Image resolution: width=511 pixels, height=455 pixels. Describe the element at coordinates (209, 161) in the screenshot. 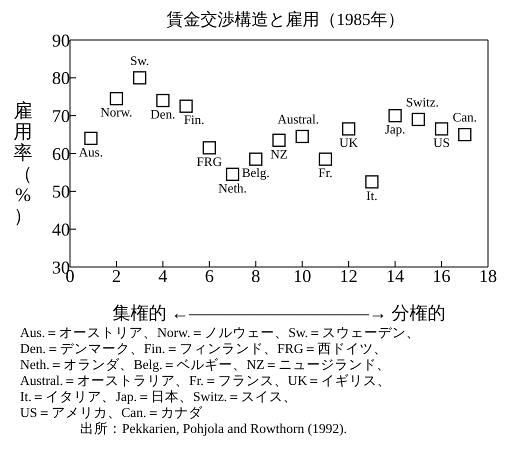

I see `annotation: FRG` at that location.